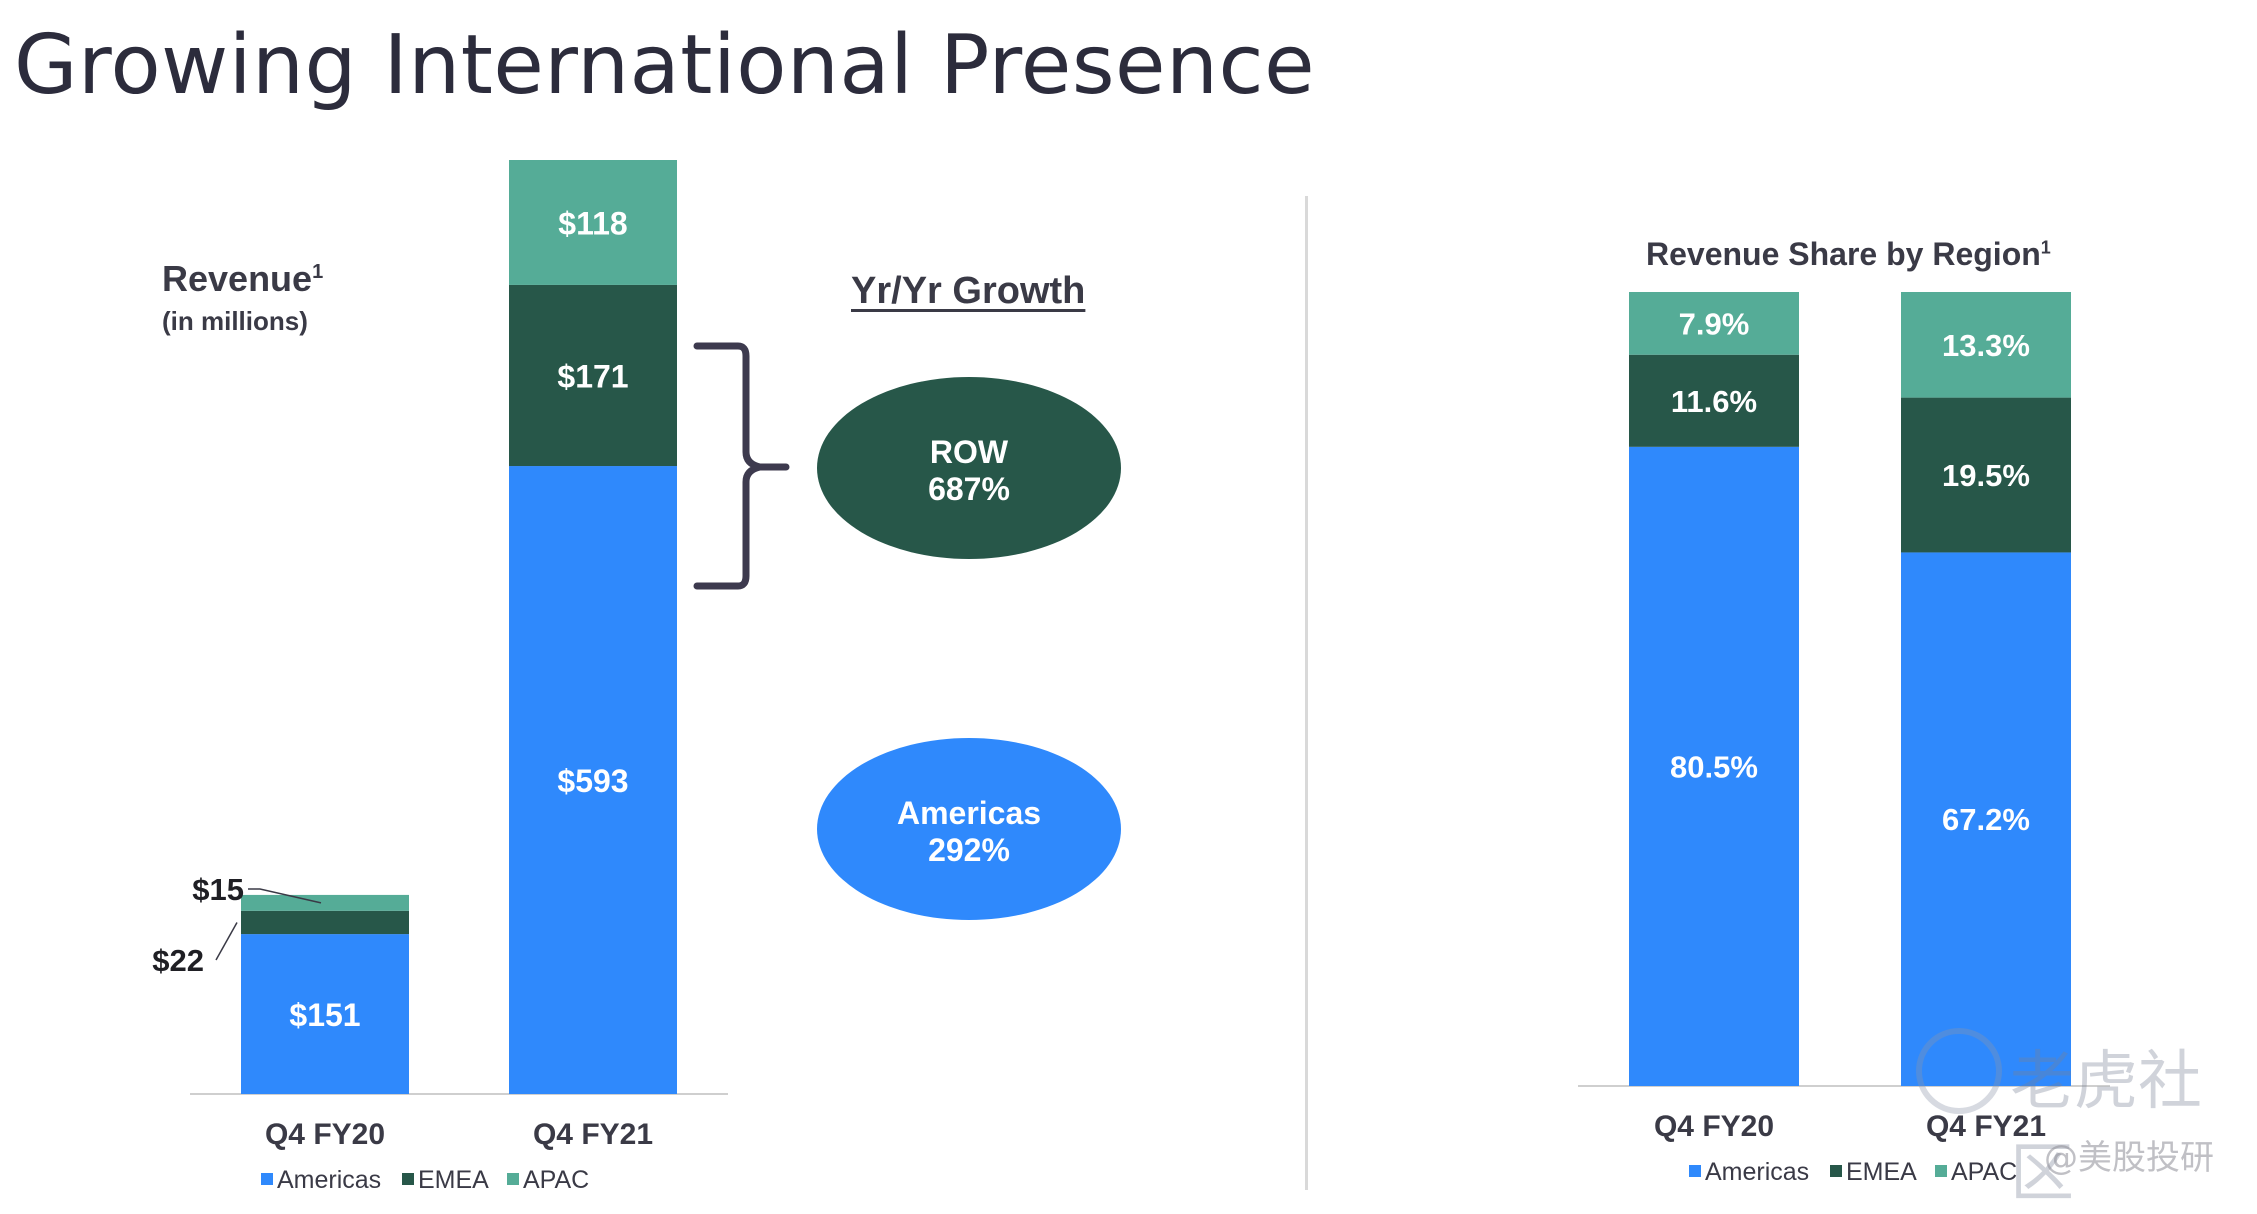  I want to click on revenue-title-text: Revenue, so click(237, 278).